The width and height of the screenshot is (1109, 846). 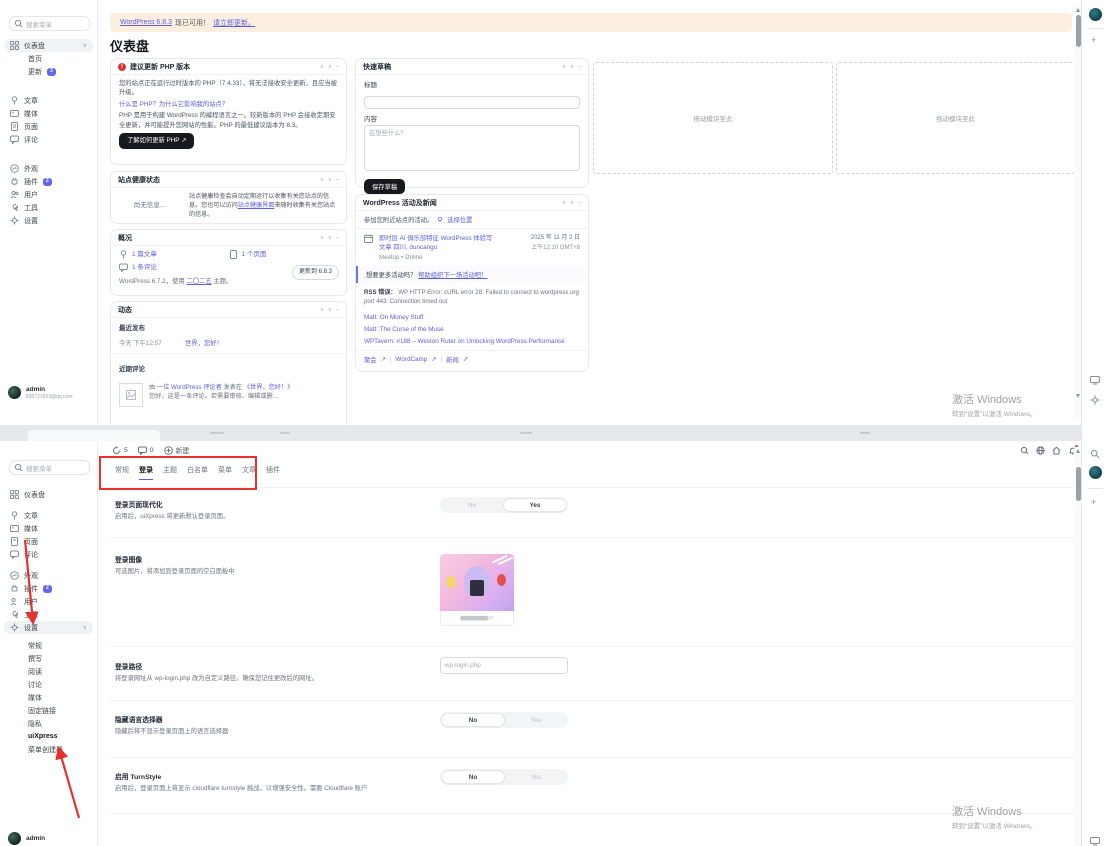 I want to click on sidebar-item-settings-permalinks: 固定链接, so click(x=48, y=710).